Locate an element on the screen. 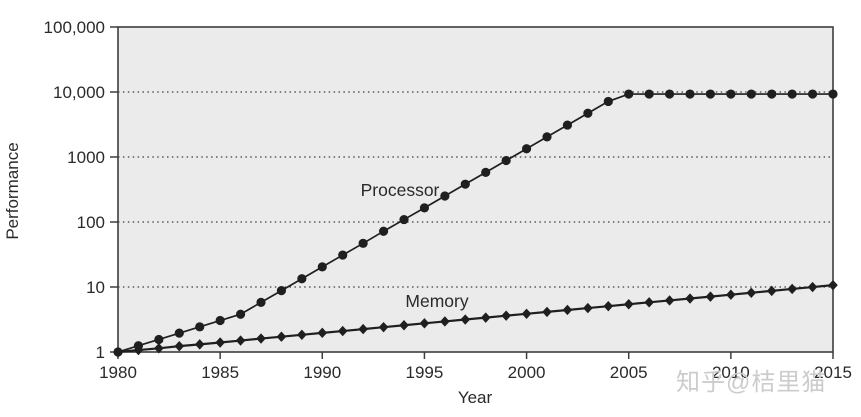 Image resolution: width=861 pixels, height=417 pixels. x-tick-label: 2005 is located at coordinates (629, 372).